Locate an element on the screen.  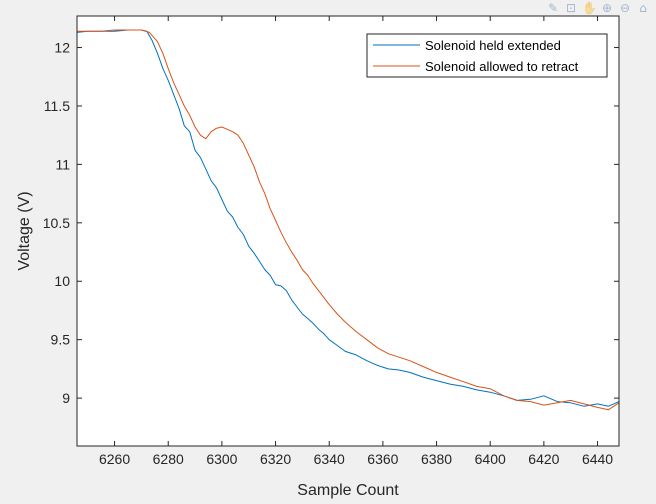
legend-label-2: Solenoid allowed to retract is located at coordinates (502, 66).